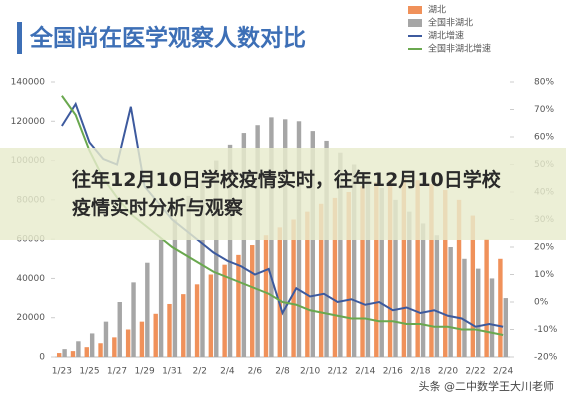  What do you see at coordinates (19, 38) in the screenshot?
I see `title-accent` at bounding box center [19, 38].